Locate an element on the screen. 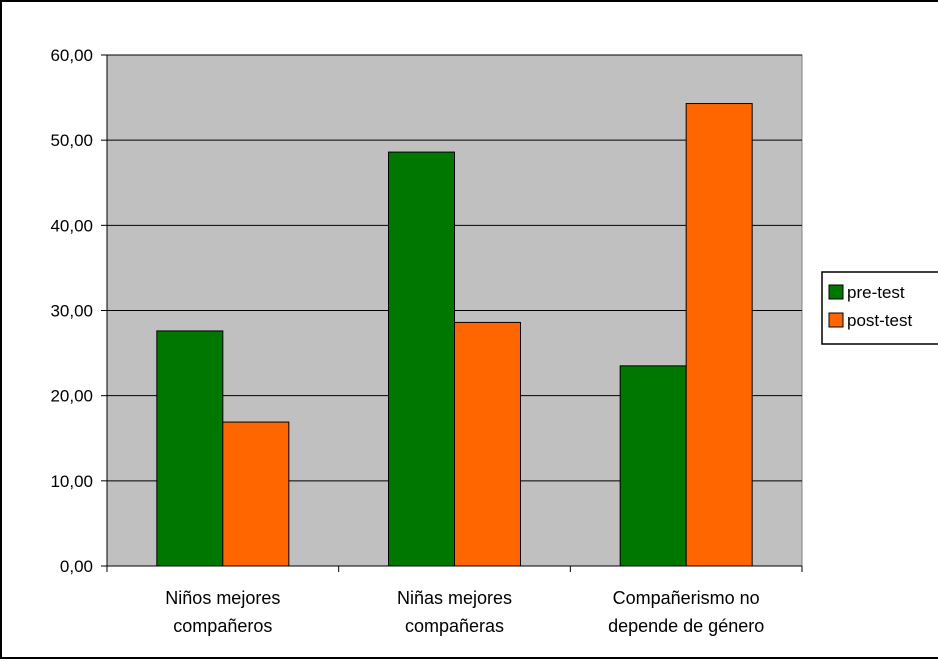 The image size is (938, 661). x-category-label: Compañerismo no is located at coordinates (686, 598).